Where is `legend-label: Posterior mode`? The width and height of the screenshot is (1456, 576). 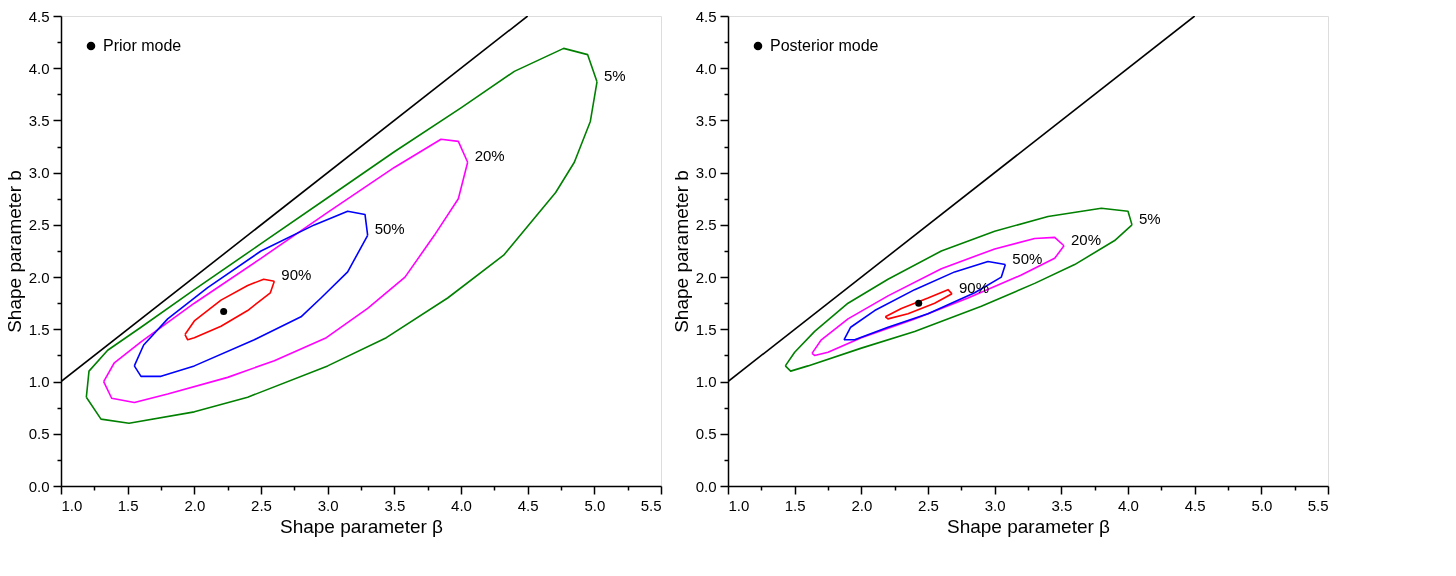
legend-label: Posterior mode is located at coordinates (824, 45).